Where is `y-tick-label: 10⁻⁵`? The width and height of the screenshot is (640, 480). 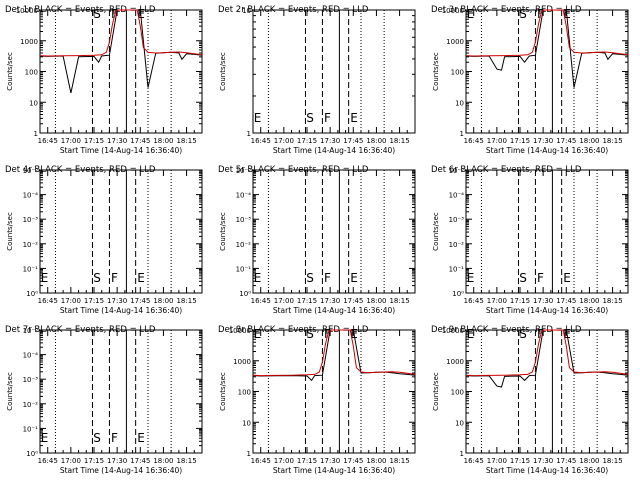 y-tick-label: 10⁻⁵ is located at coordinates (244, 171).